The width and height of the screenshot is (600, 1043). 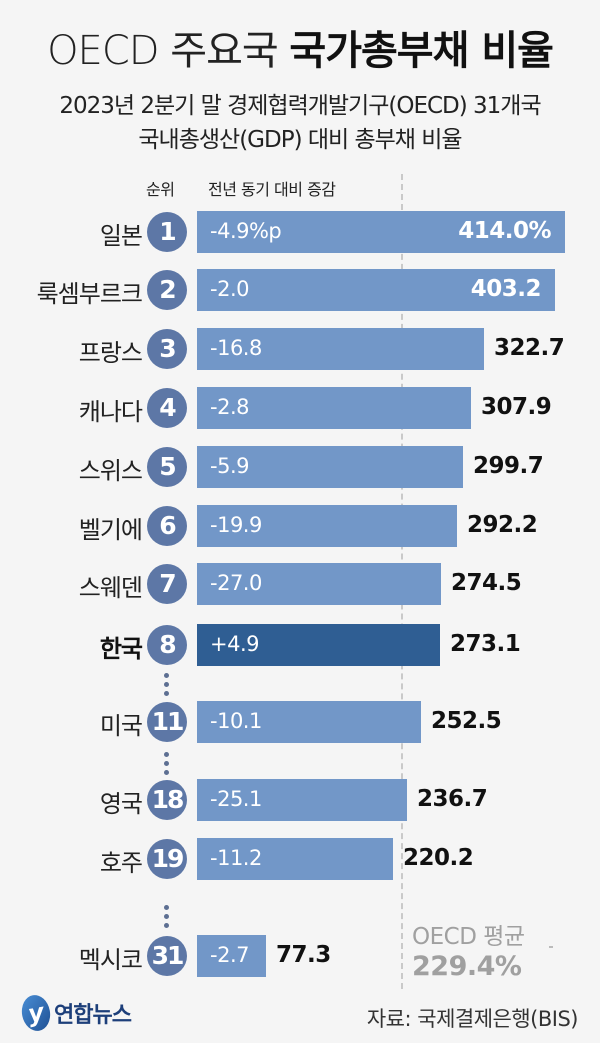 What do you see at coordinates (167, 467) in the screenshot?
I see `rank-badge: 5` at bounding box center [167, 467].